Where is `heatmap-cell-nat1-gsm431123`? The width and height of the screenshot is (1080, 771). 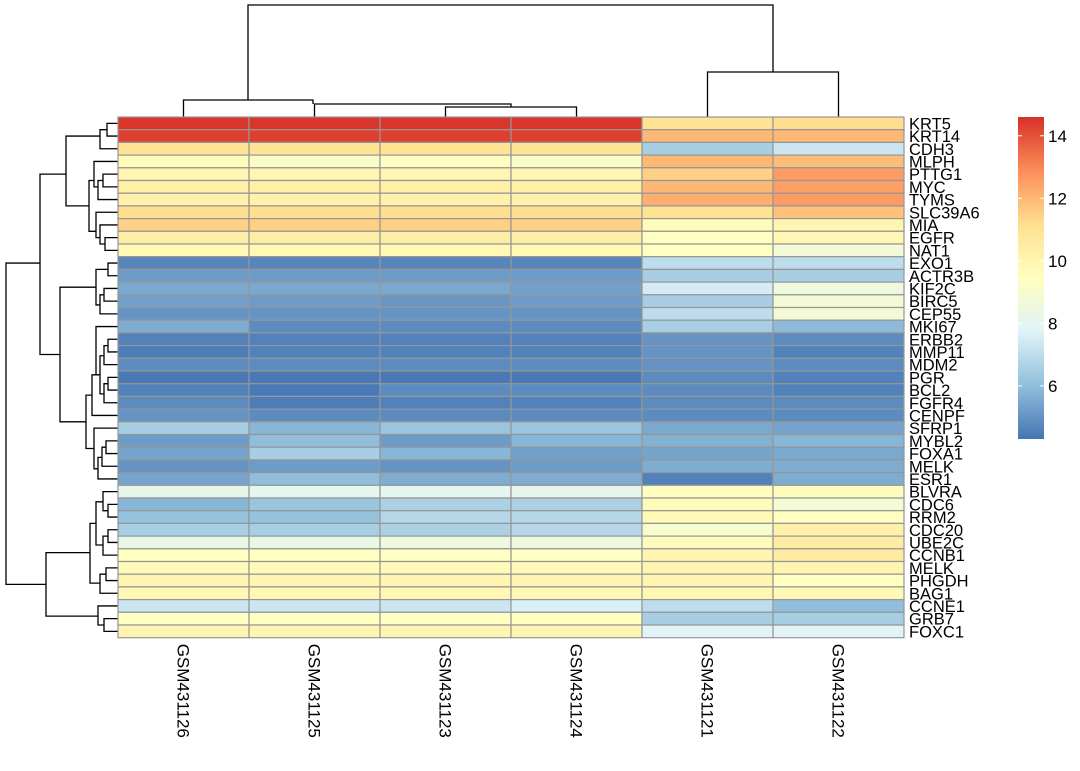 heatmap-cell-nat1-gsm431123 is located at coordinates (445, 250).